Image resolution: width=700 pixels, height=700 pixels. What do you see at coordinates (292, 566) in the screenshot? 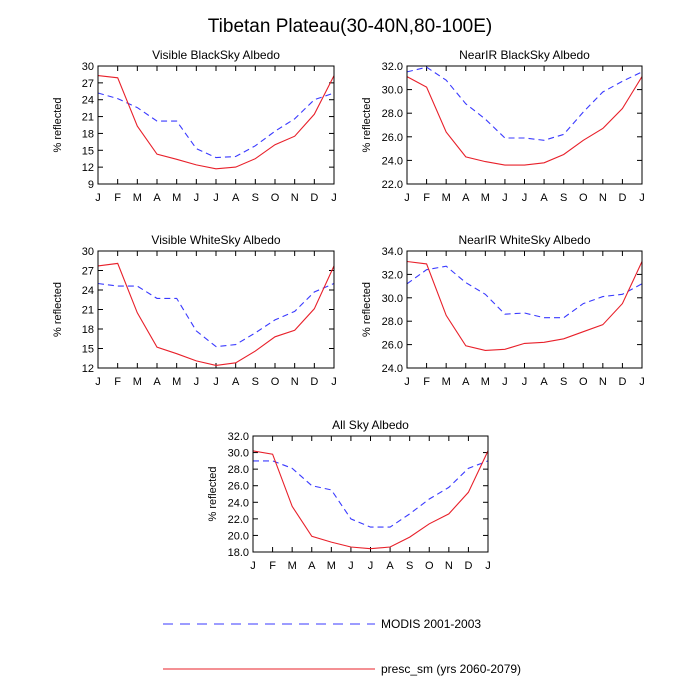
I see `all-sky-albedo-xtick-label: M` at bounding box center [292, 566].